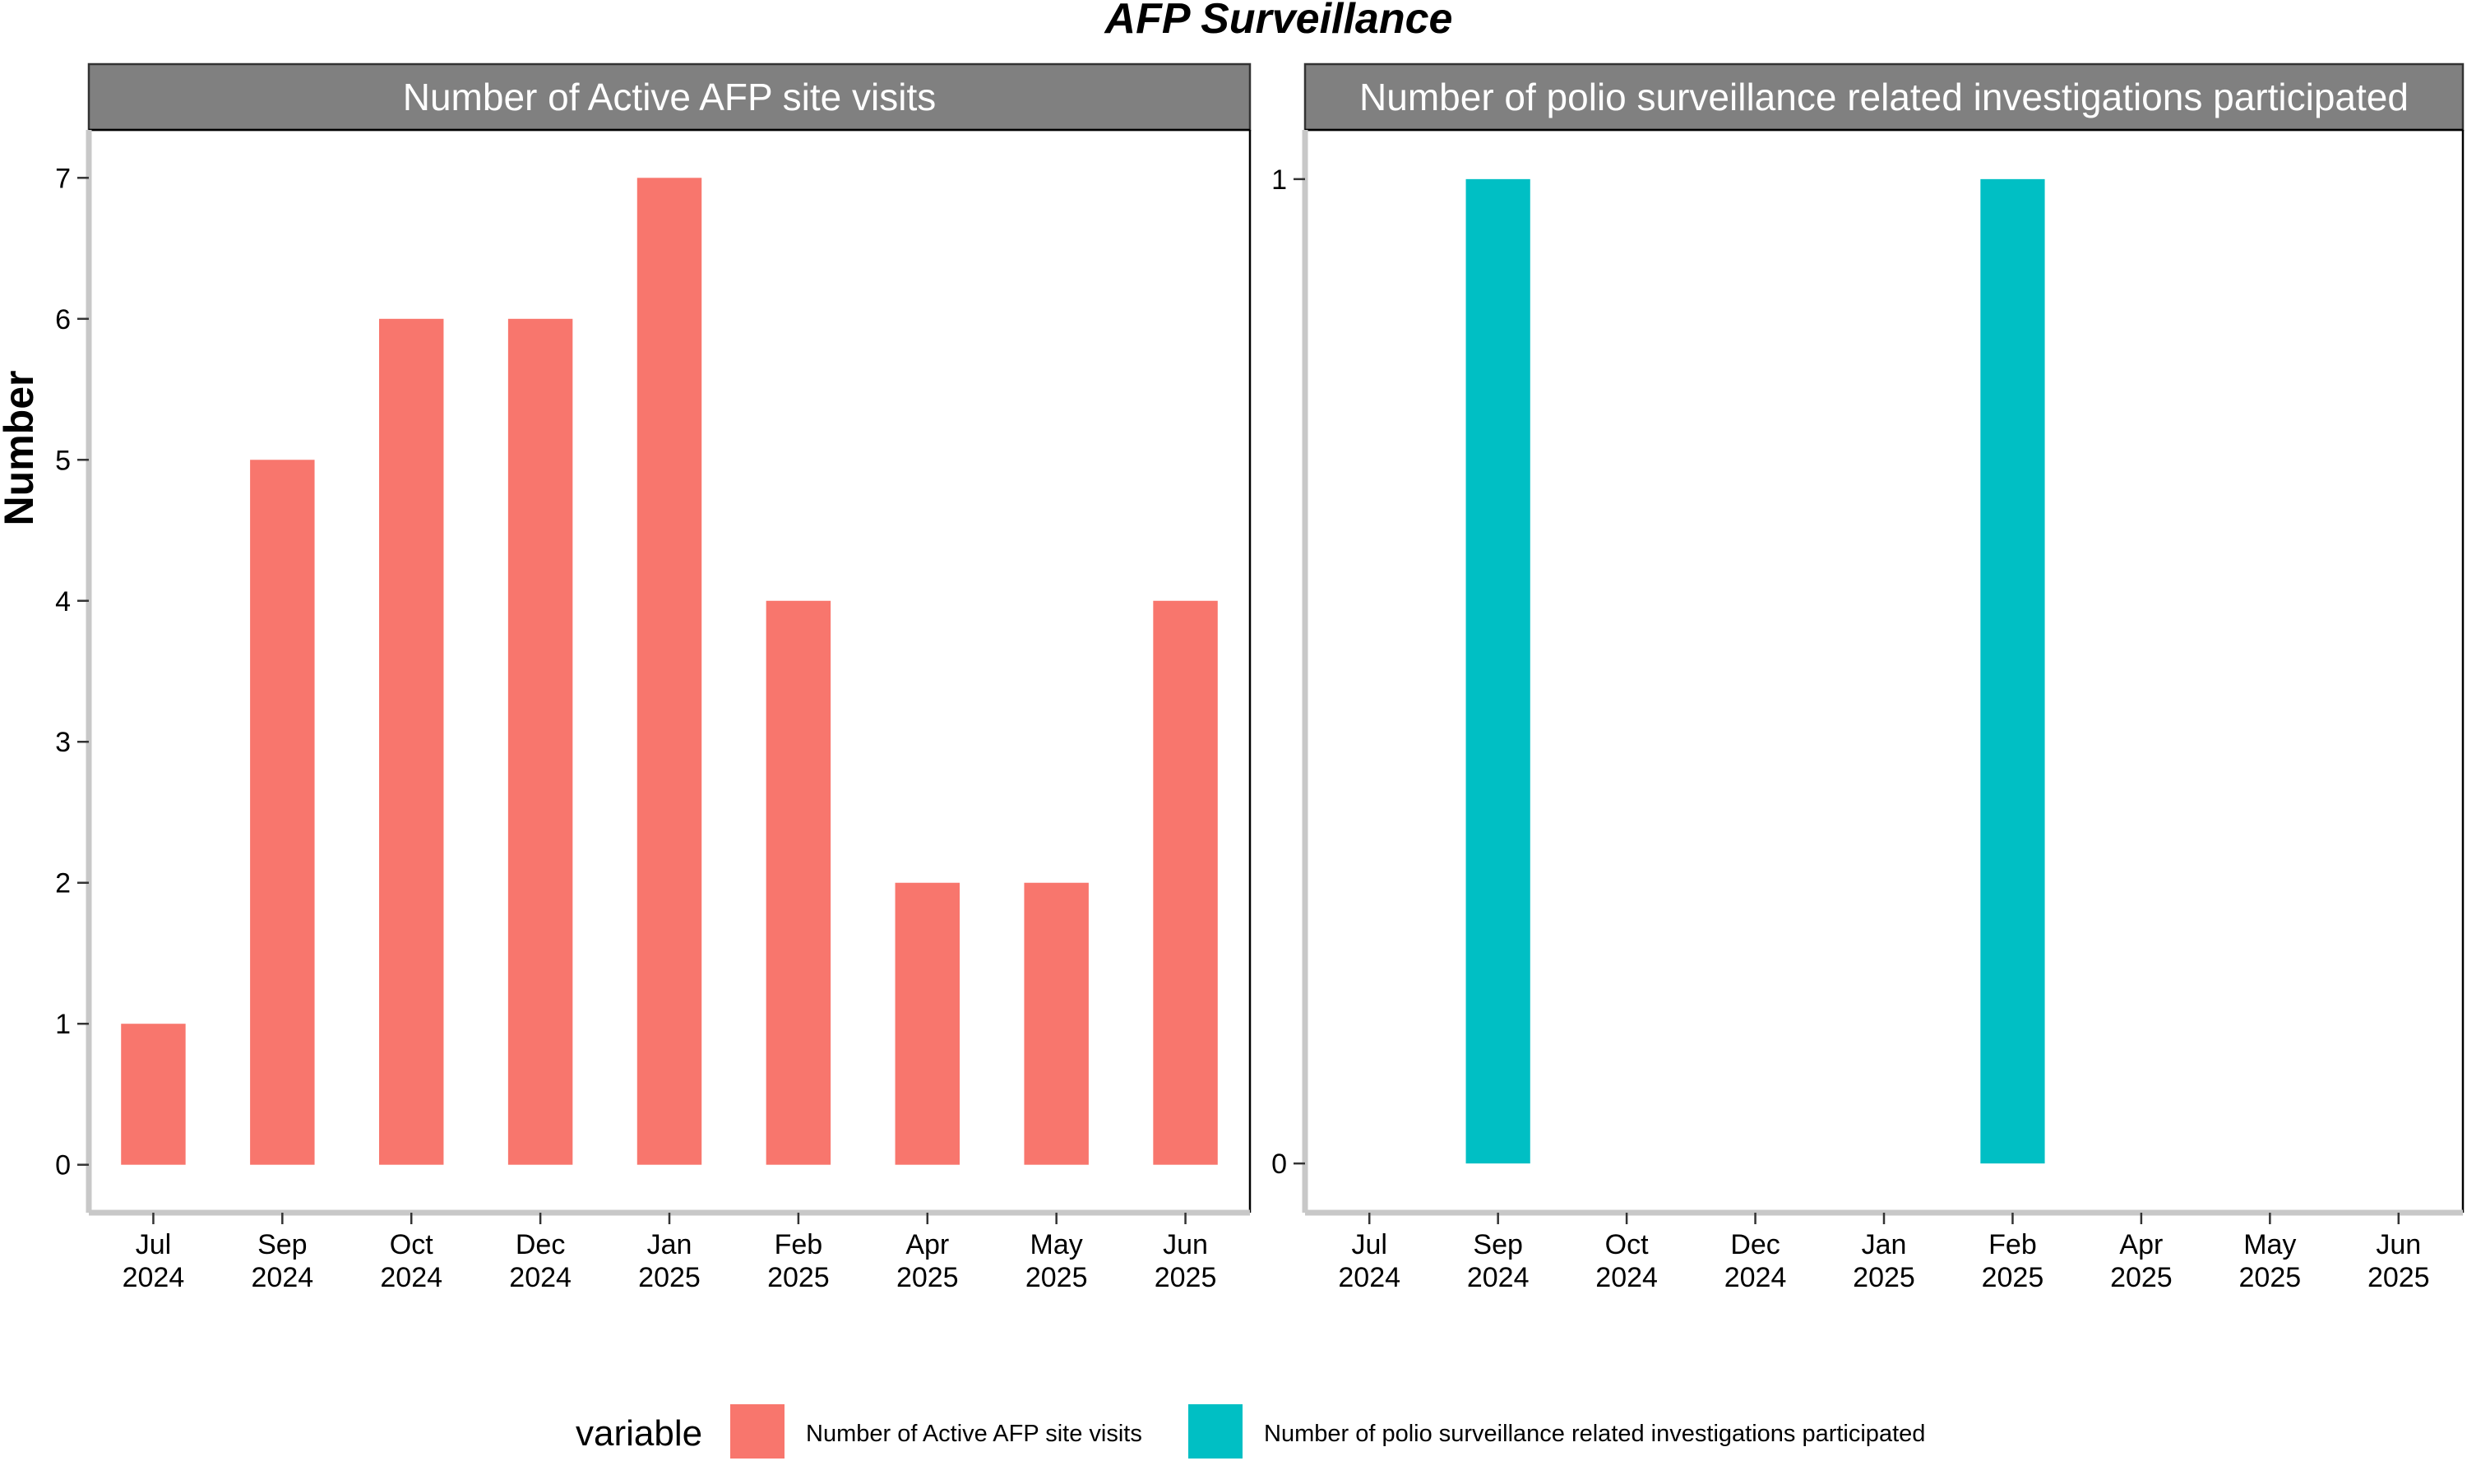  What do you see at coordinates (63, 461) in the screenshot?
I see `y-tick-label: 5` at bounding box center [63, 461].